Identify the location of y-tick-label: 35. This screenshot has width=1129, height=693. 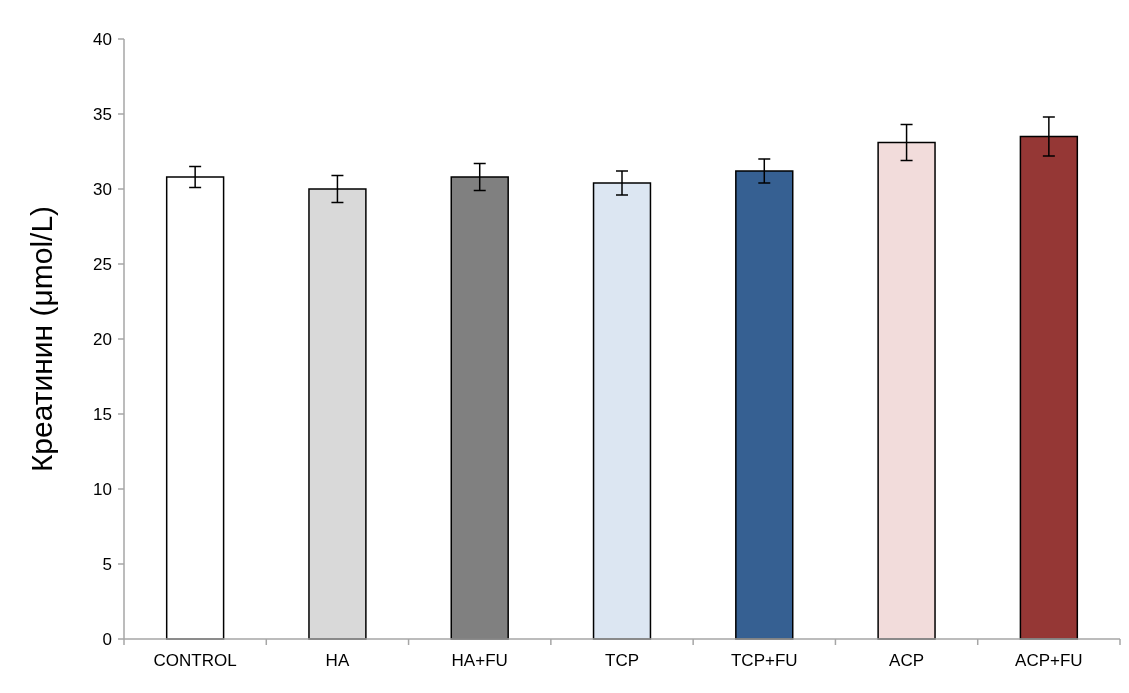
(102, 114).